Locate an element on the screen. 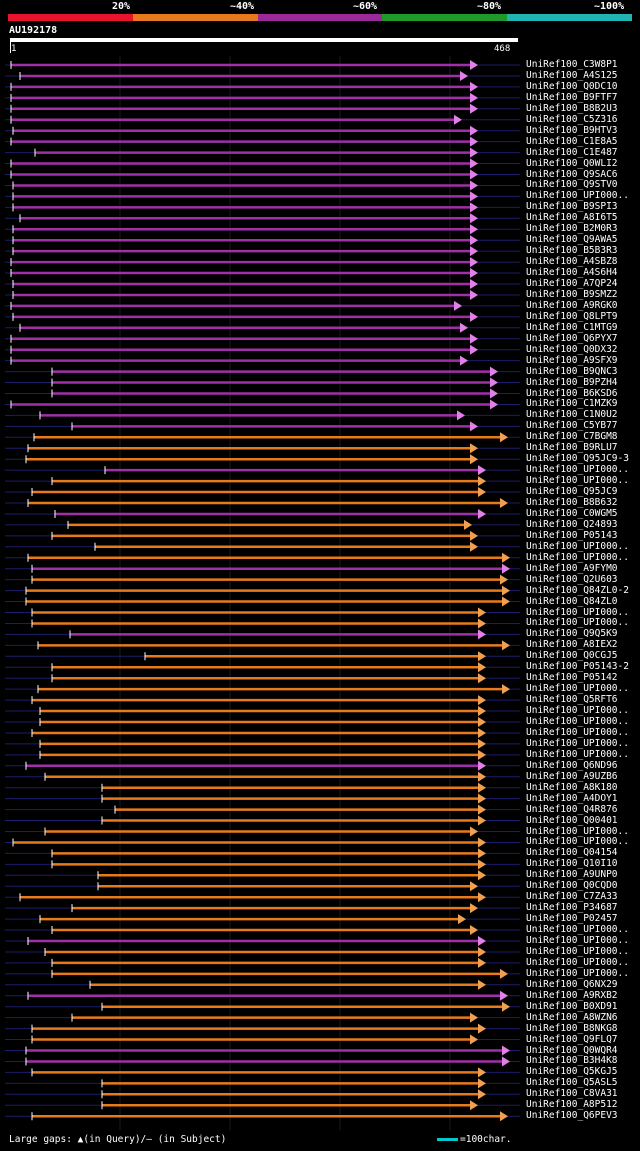 Image resolution: width=640 pixels, height=1151 pixels. hit-label: UniRef100_A8K180 is located at coordinates (572, 787).